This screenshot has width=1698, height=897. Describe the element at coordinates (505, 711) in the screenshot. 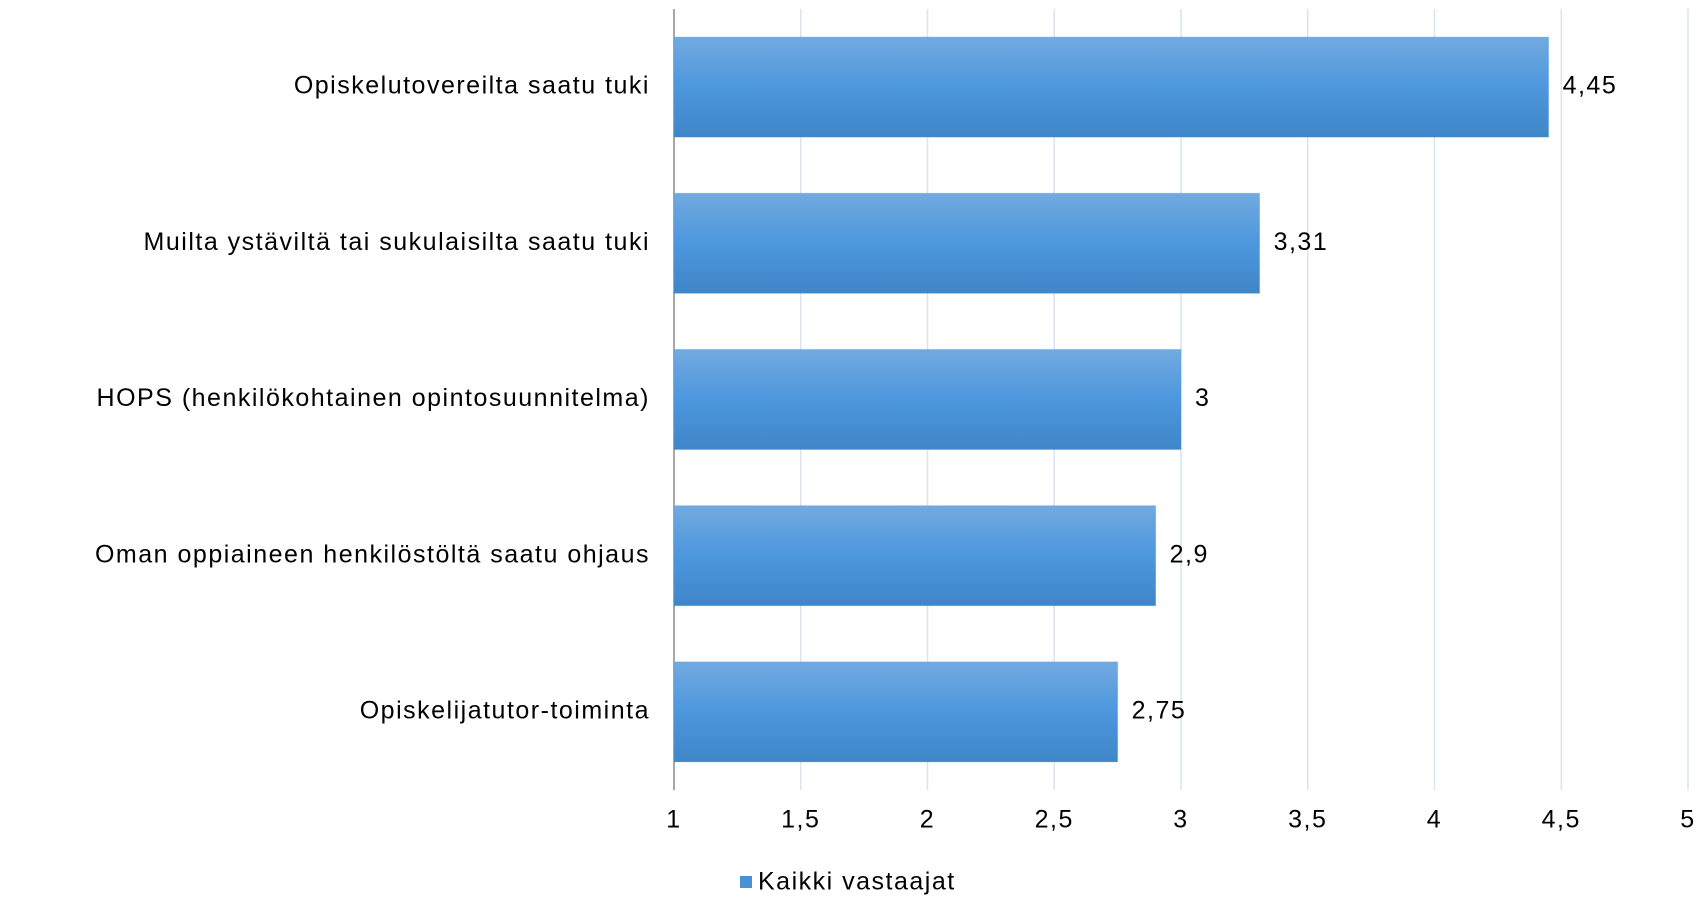

I see `y-tick-label: Opiskelijatutor-toiminta` at that location.